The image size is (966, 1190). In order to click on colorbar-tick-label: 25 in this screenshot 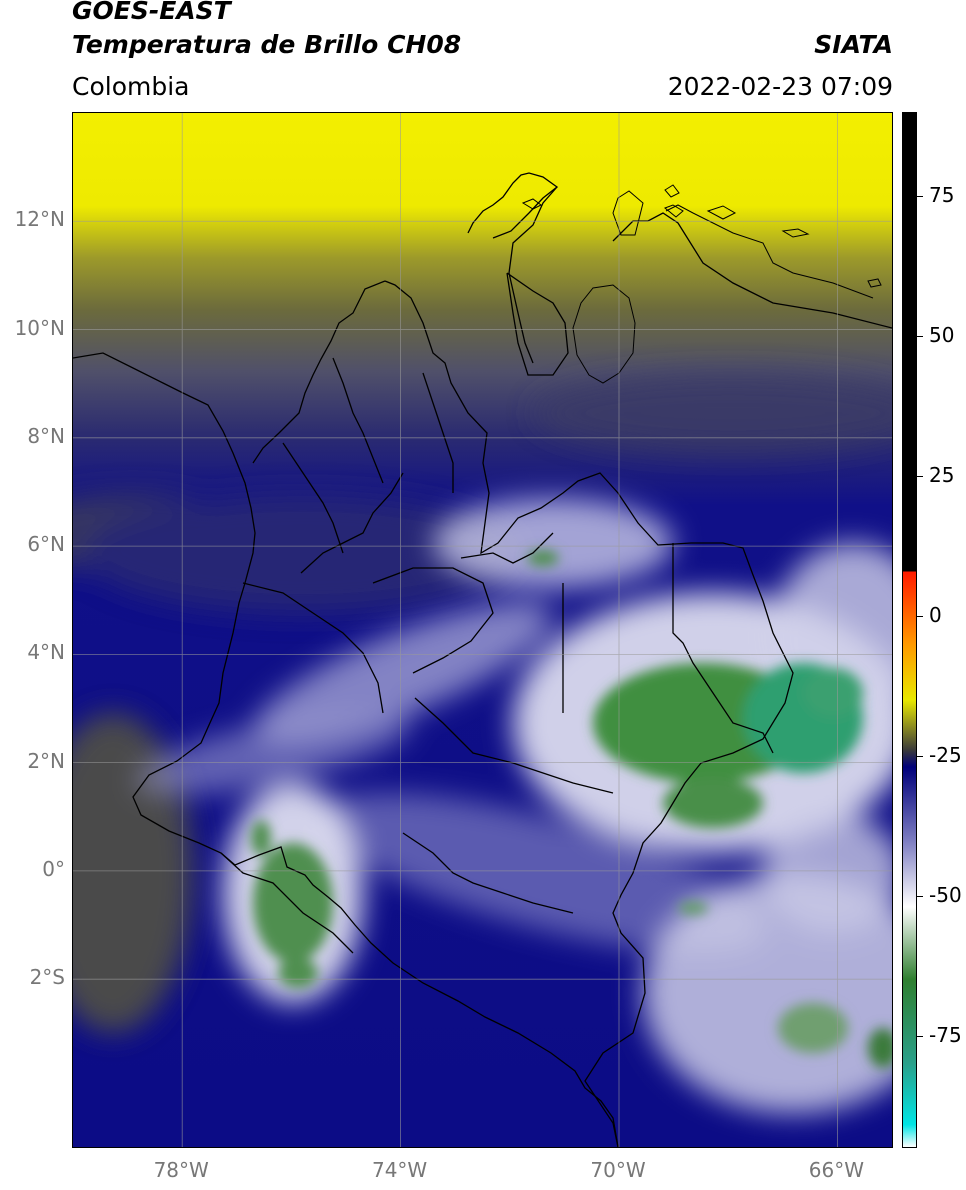, I will do `click(942, 475)`.